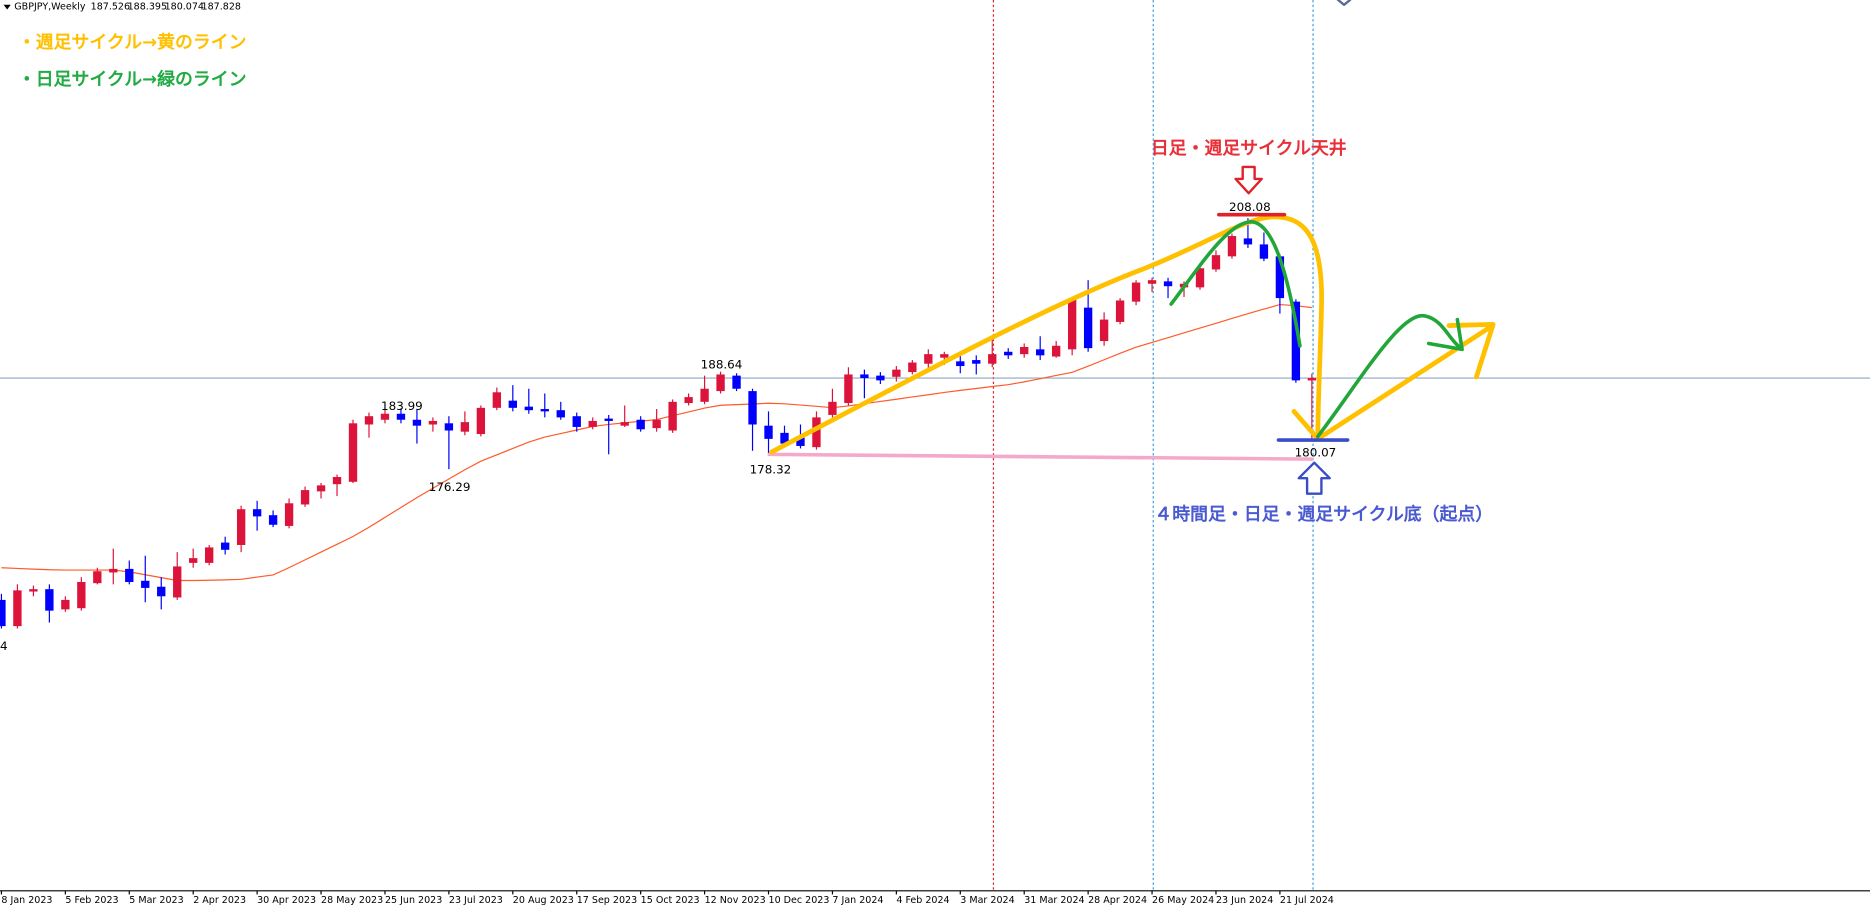 This screenshot has width=1870, height=908. What do you see at coordinates (607, 900) in the screenshot?
I see `x-tick-label: 17 Sep 2023` at bounding box center [607, 900].